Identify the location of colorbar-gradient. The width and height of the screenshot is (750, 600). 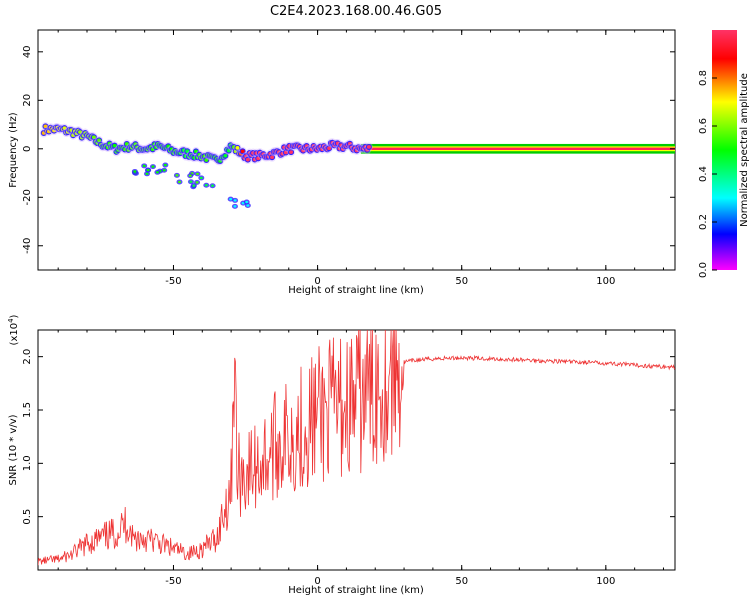
(724, 150).